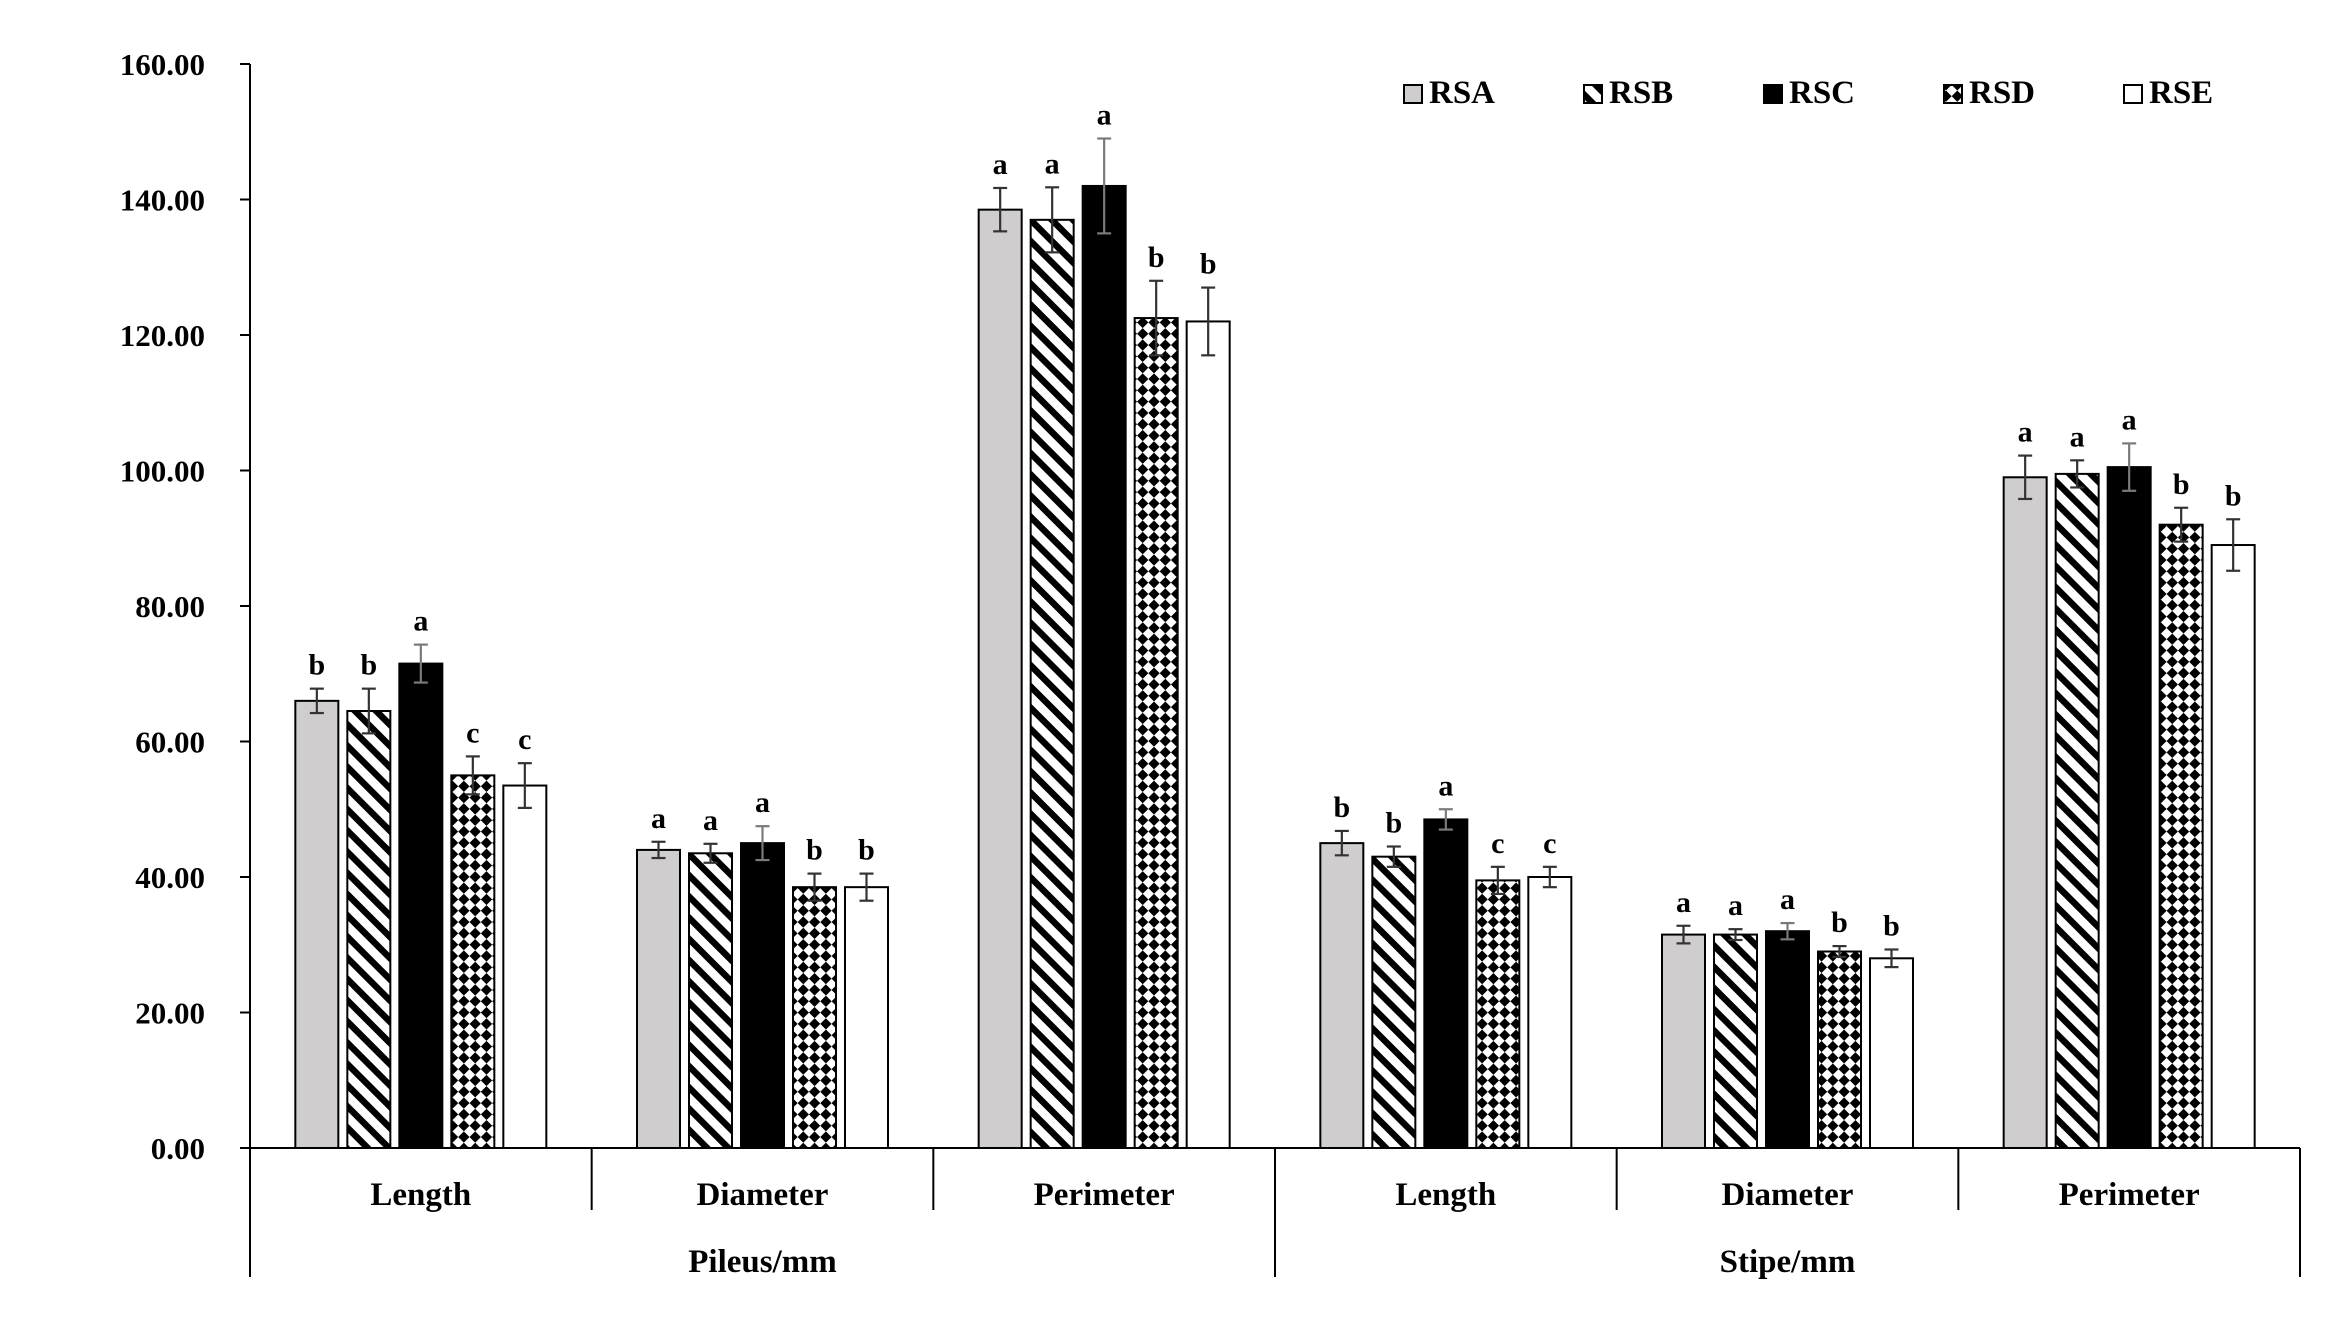  What do you see at coordinates (170, 606) in the screenshot?
I see `y-tick-label: 80.00` at bounding box center [170, 606].